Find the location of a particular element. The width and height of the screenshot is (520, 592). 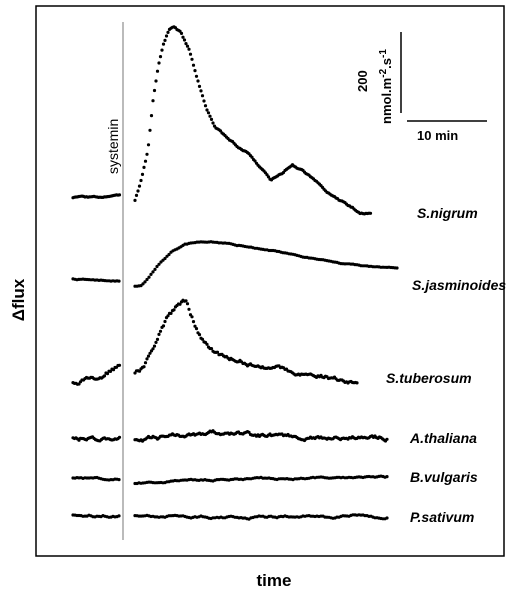

series-label-s-tuberosum: S.tuberosum is located at coordinates (429, 378).